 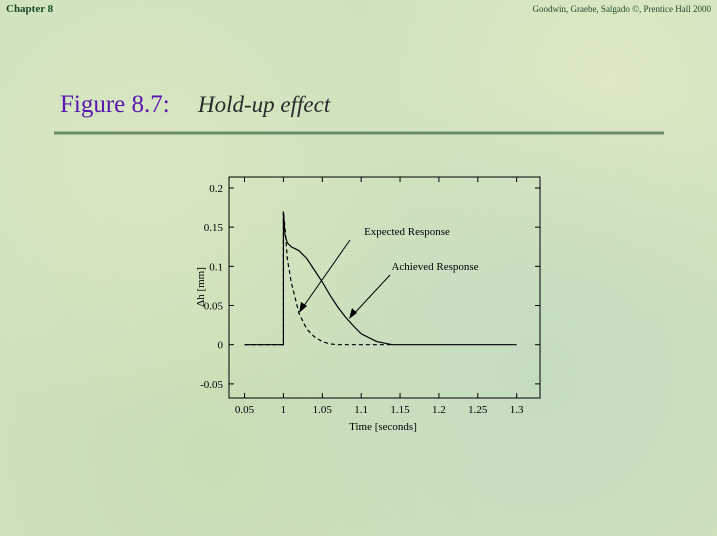 What do you see at coordinates (201, 287) in the screenshot?
I see `y-axis-label: Δh [mm]` at bounding box center [201, 287].